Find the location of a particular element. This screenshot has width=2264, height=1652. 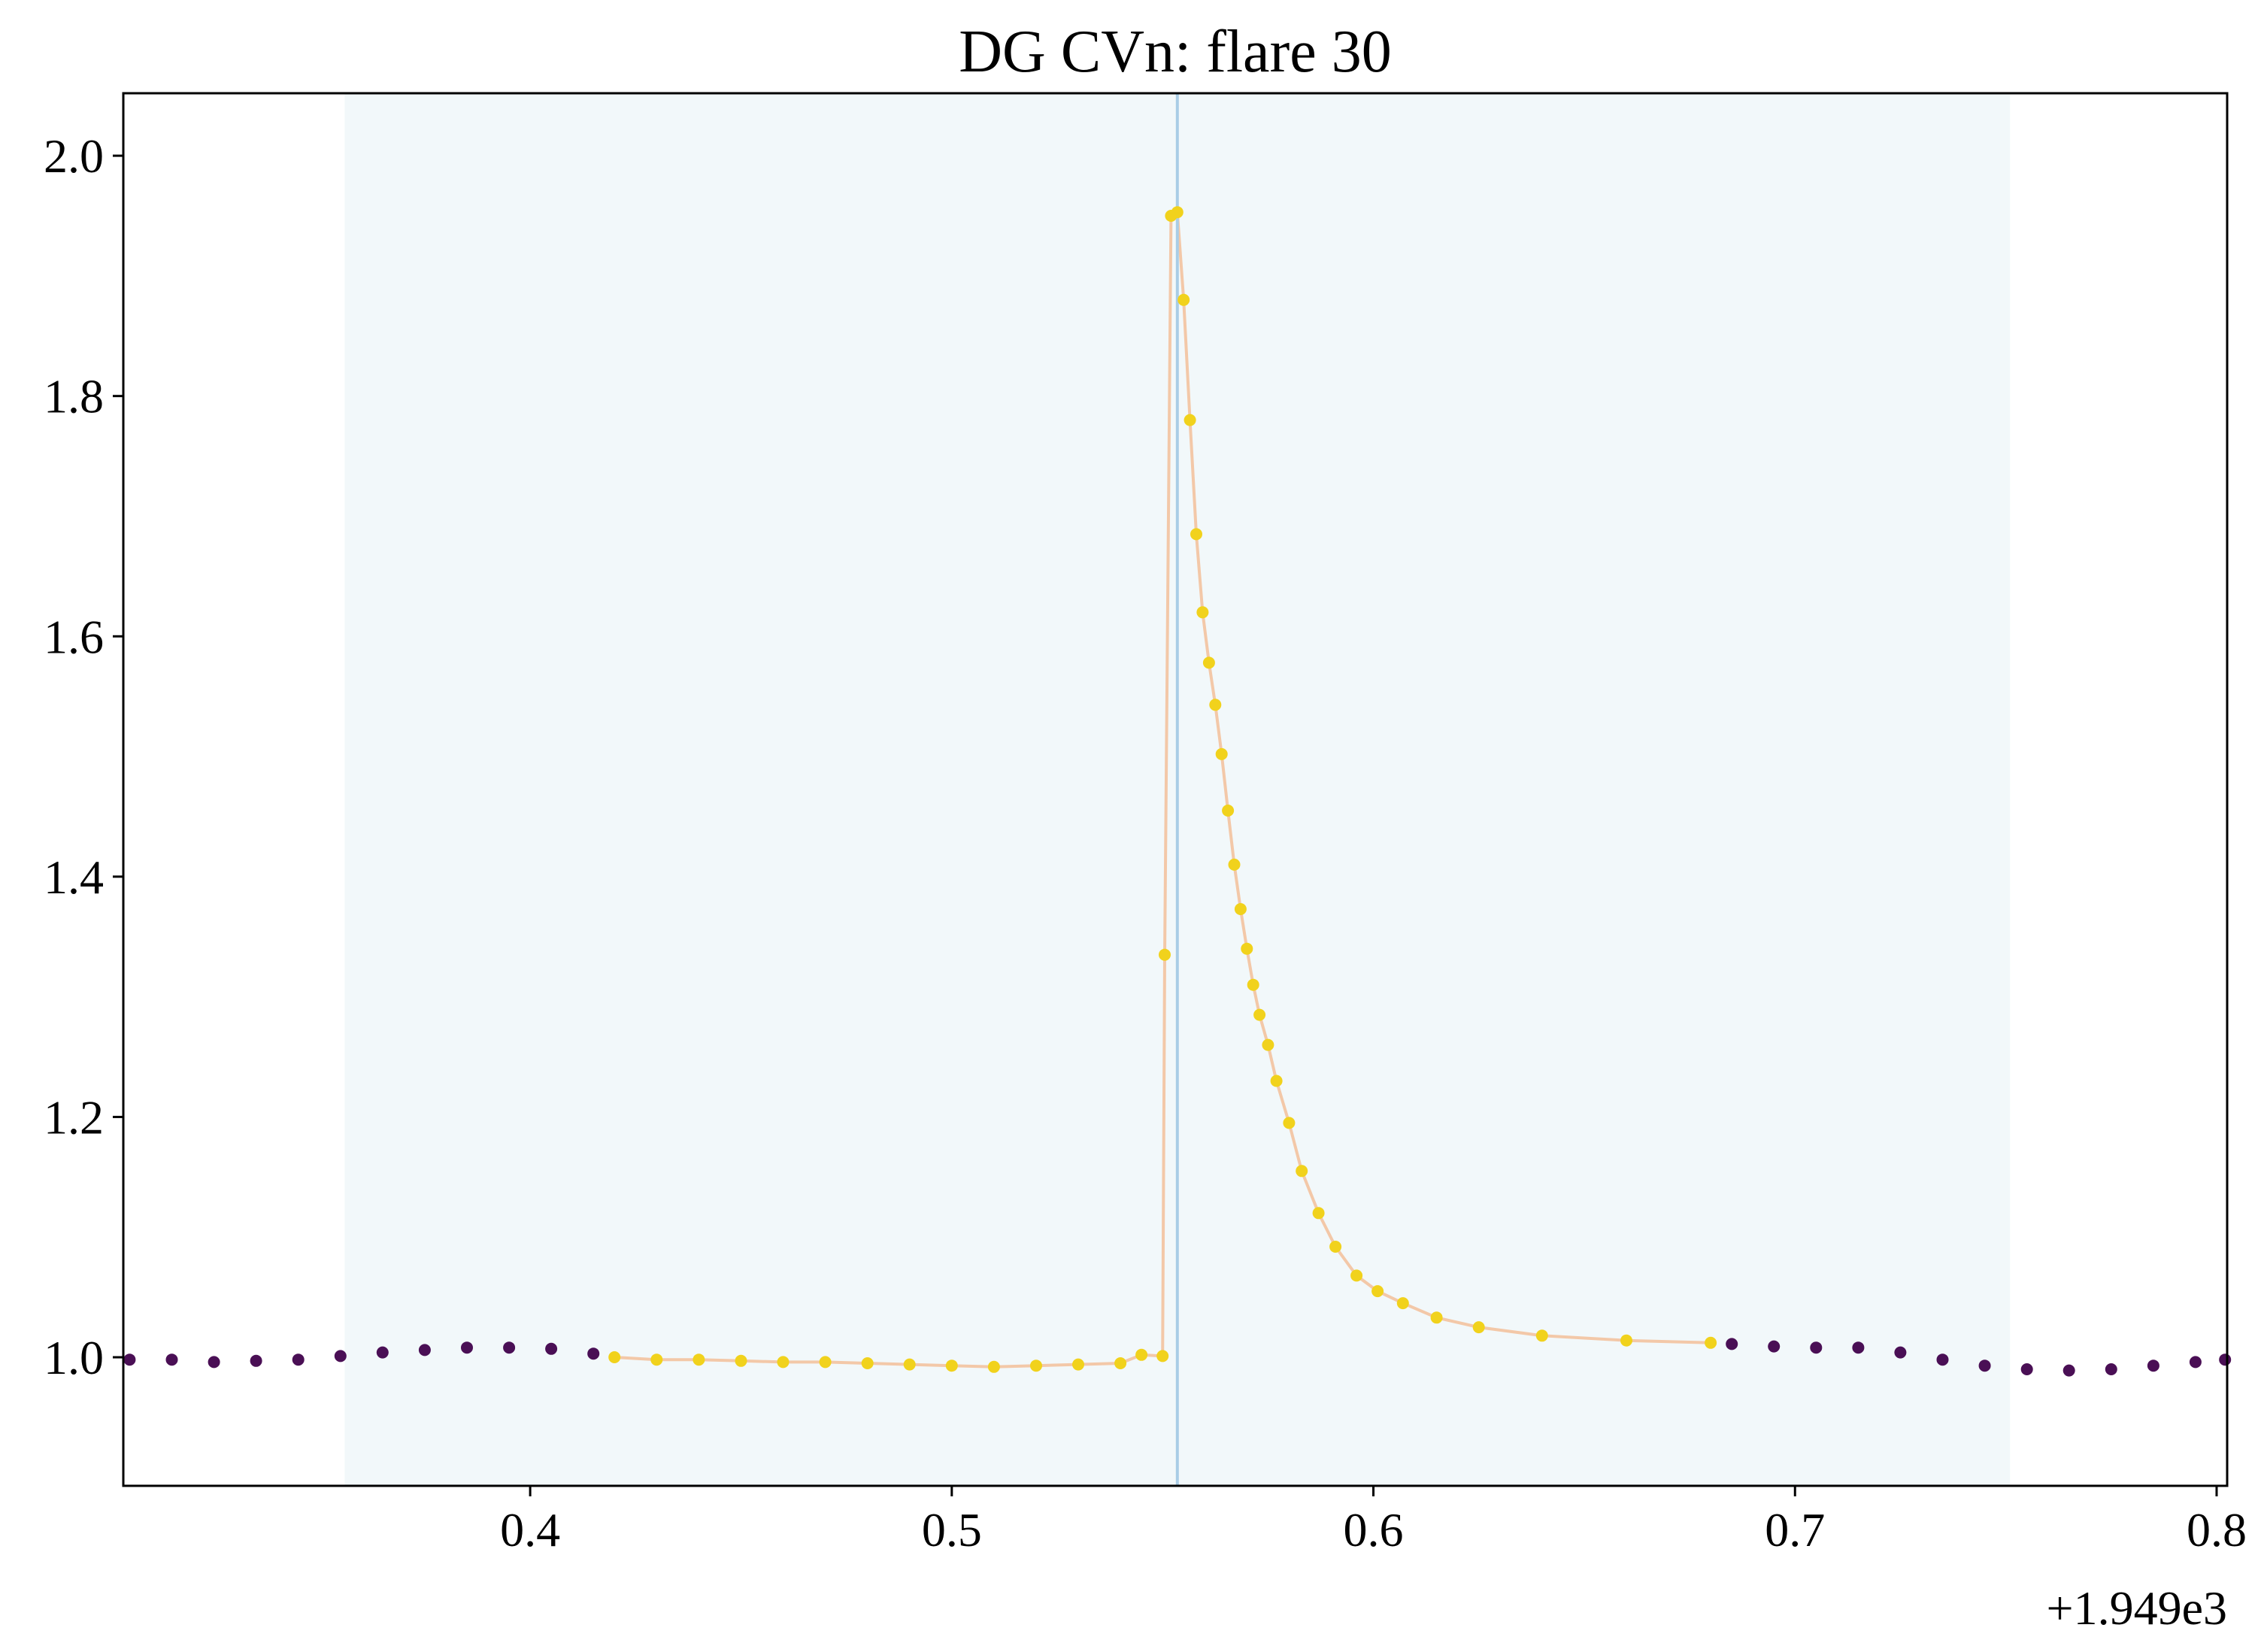

series-quiet_before is located at coordinates (361, 1355).